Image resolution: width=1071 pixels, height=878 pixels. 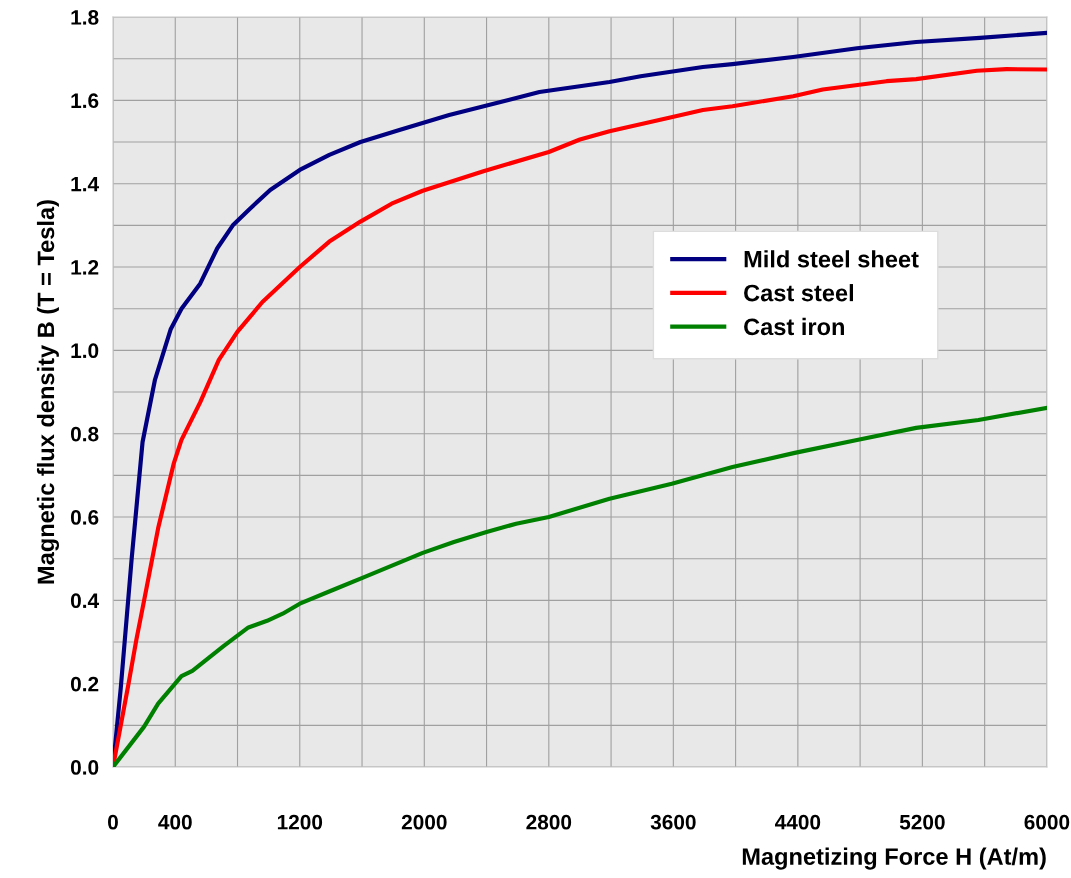 What do you see at coordinates (922, 822) in the screenshot?
I see `x-tick-label: 5200` at bounding box center [922, 822].